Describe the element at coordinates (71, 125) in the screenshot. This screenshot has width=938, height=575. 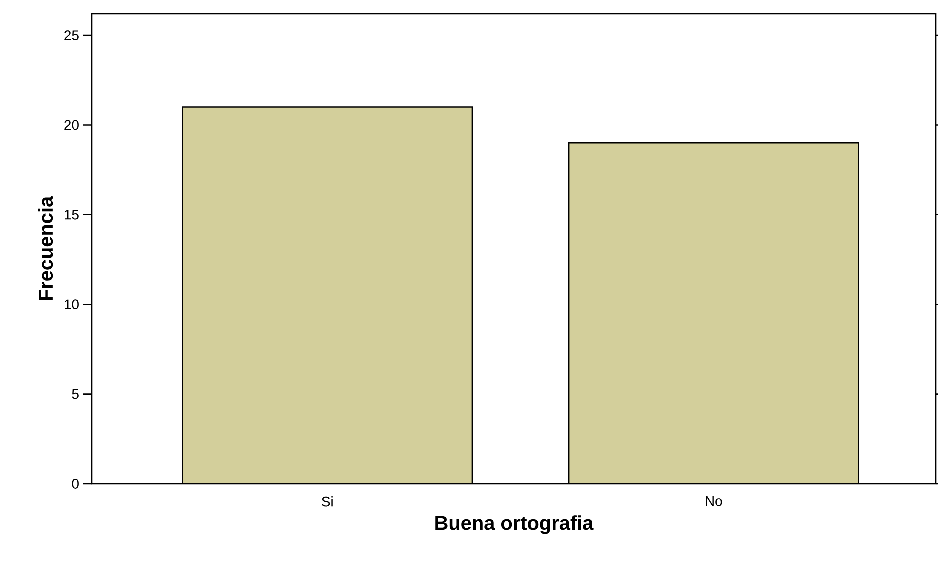
I see `y-tick-label: 20` at that location.